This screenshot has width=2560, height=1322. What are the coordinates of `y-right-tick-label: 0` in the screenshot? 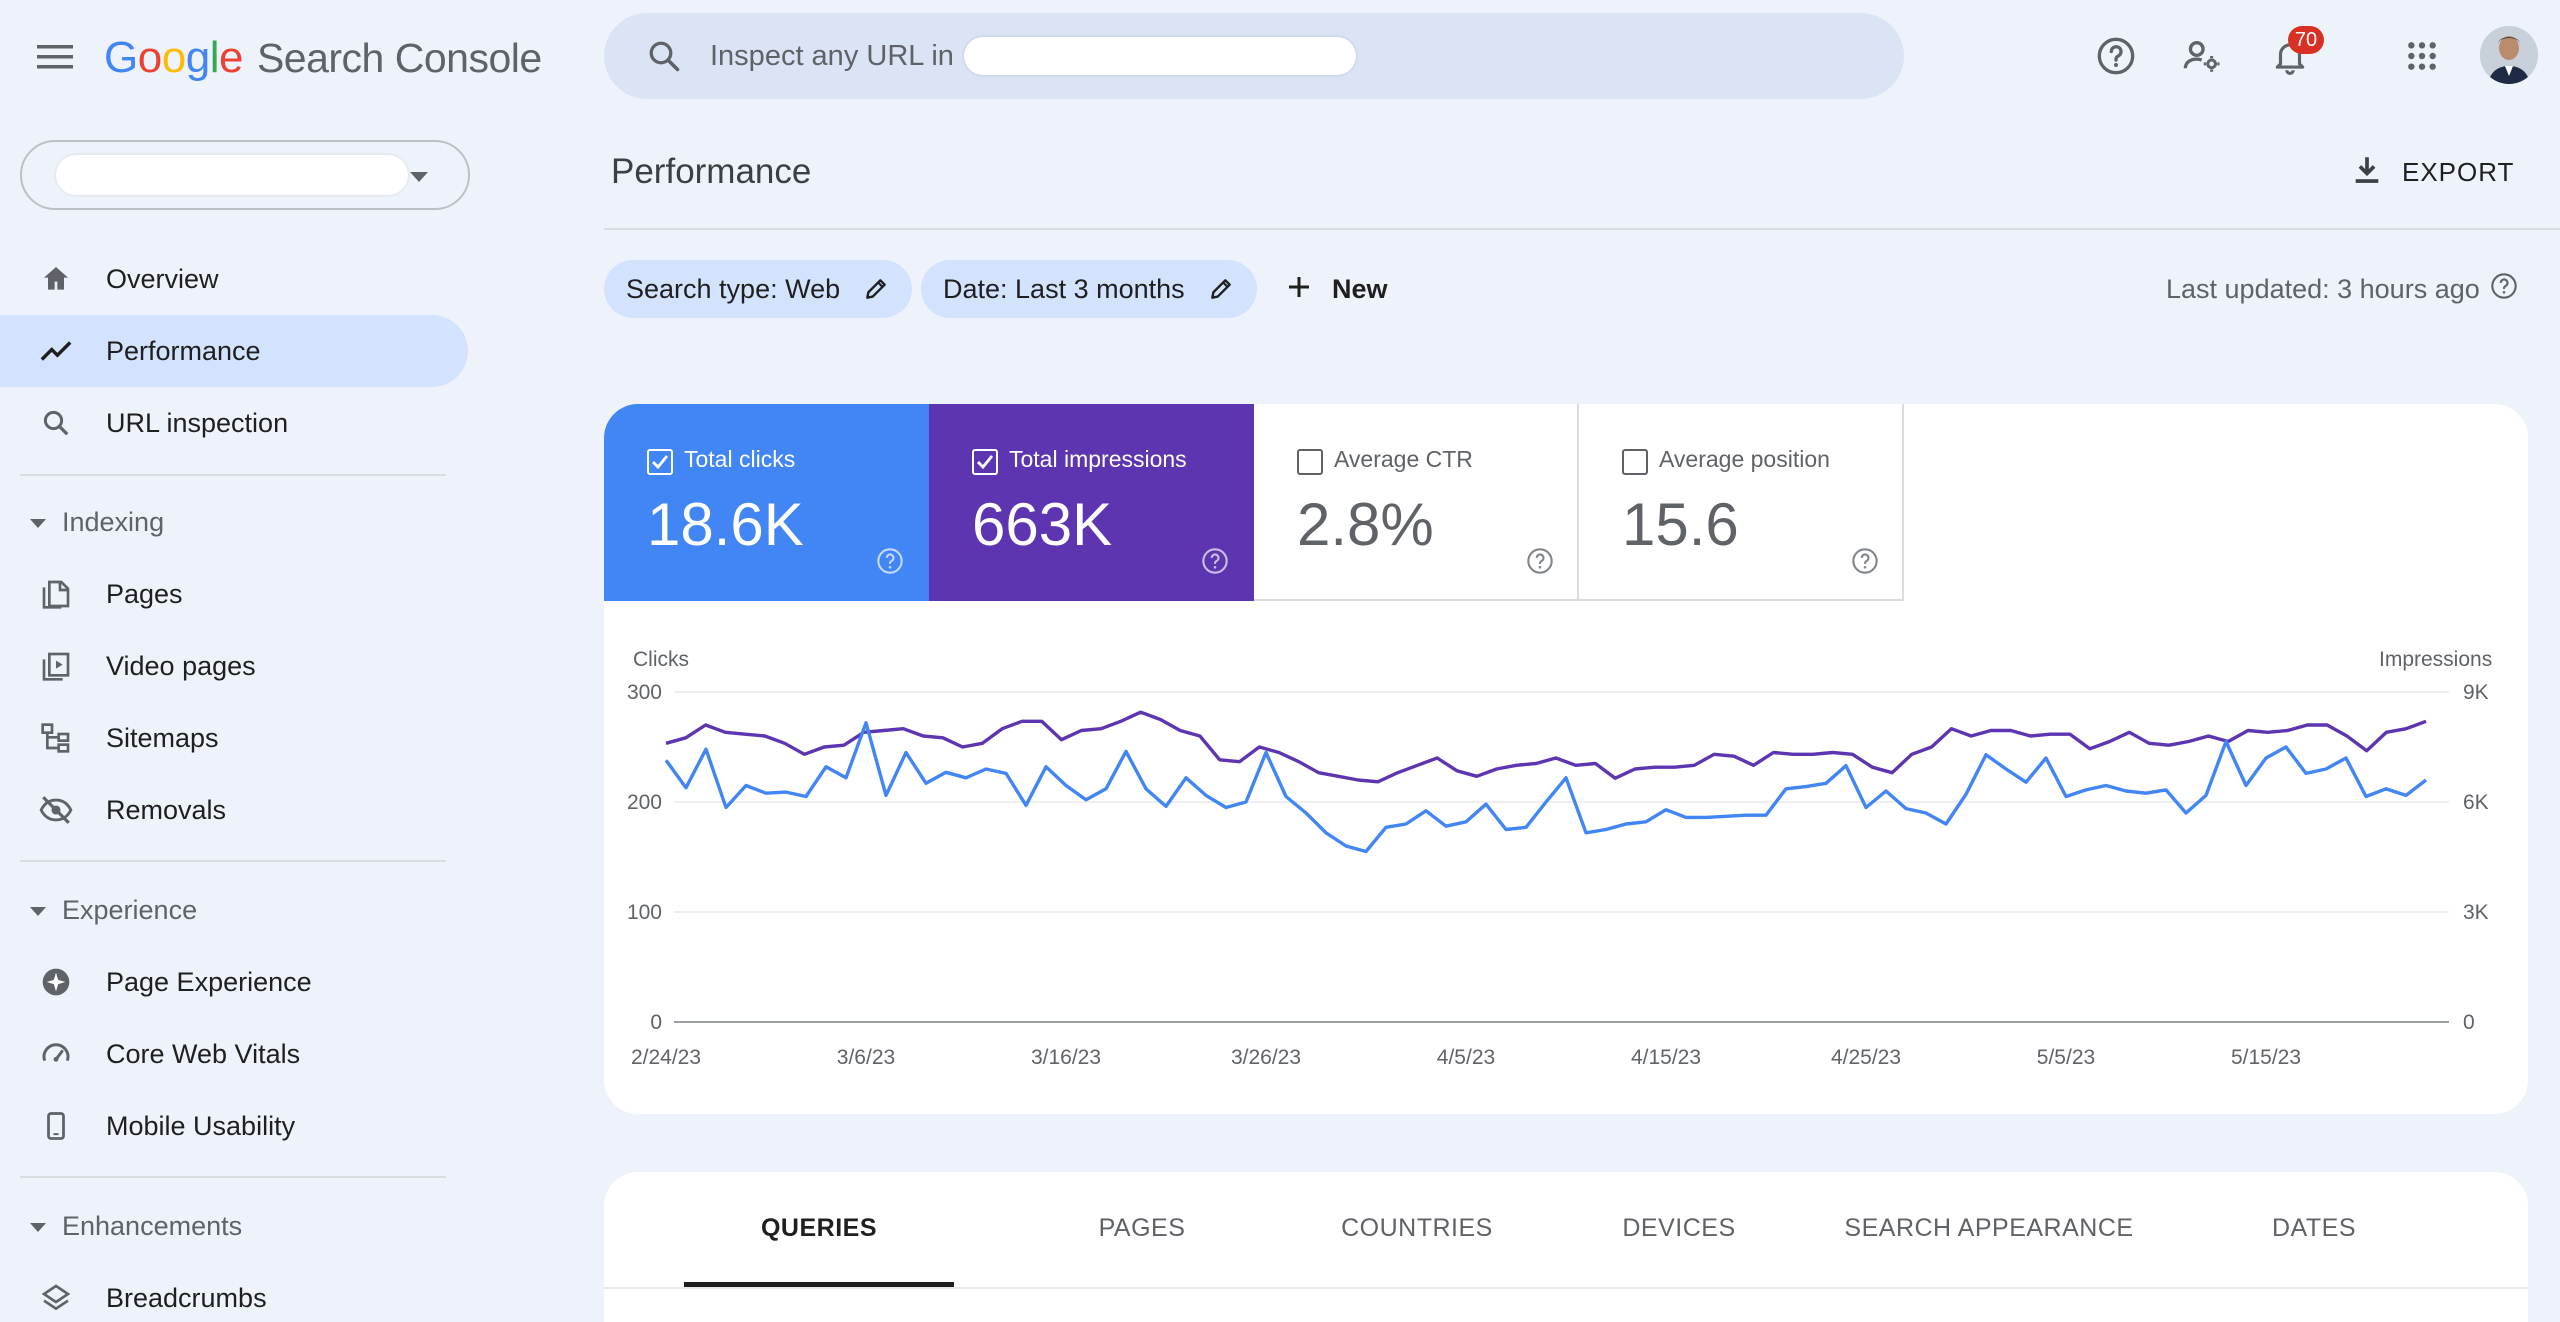 It's located at (2469, 1022).